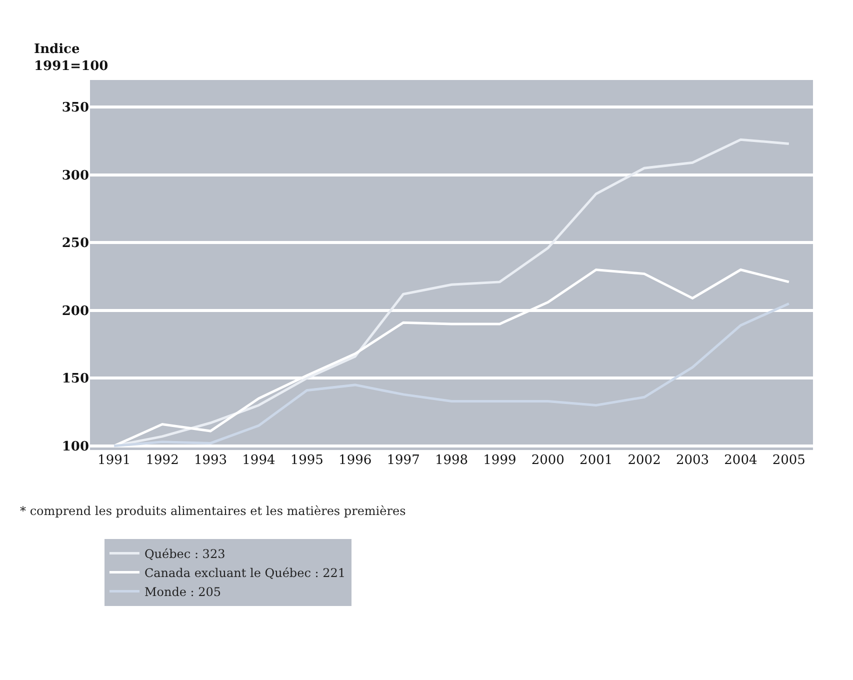  What do you see at coordinates (75, 176) in the screenshot?
I see `y-tick-label: 300` at bounding box center [75, 176].